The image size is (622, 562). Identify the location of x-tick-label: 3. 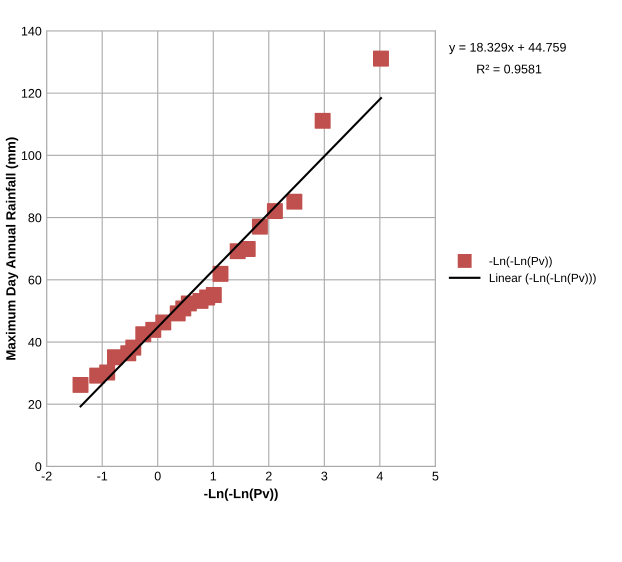
(324, 476).